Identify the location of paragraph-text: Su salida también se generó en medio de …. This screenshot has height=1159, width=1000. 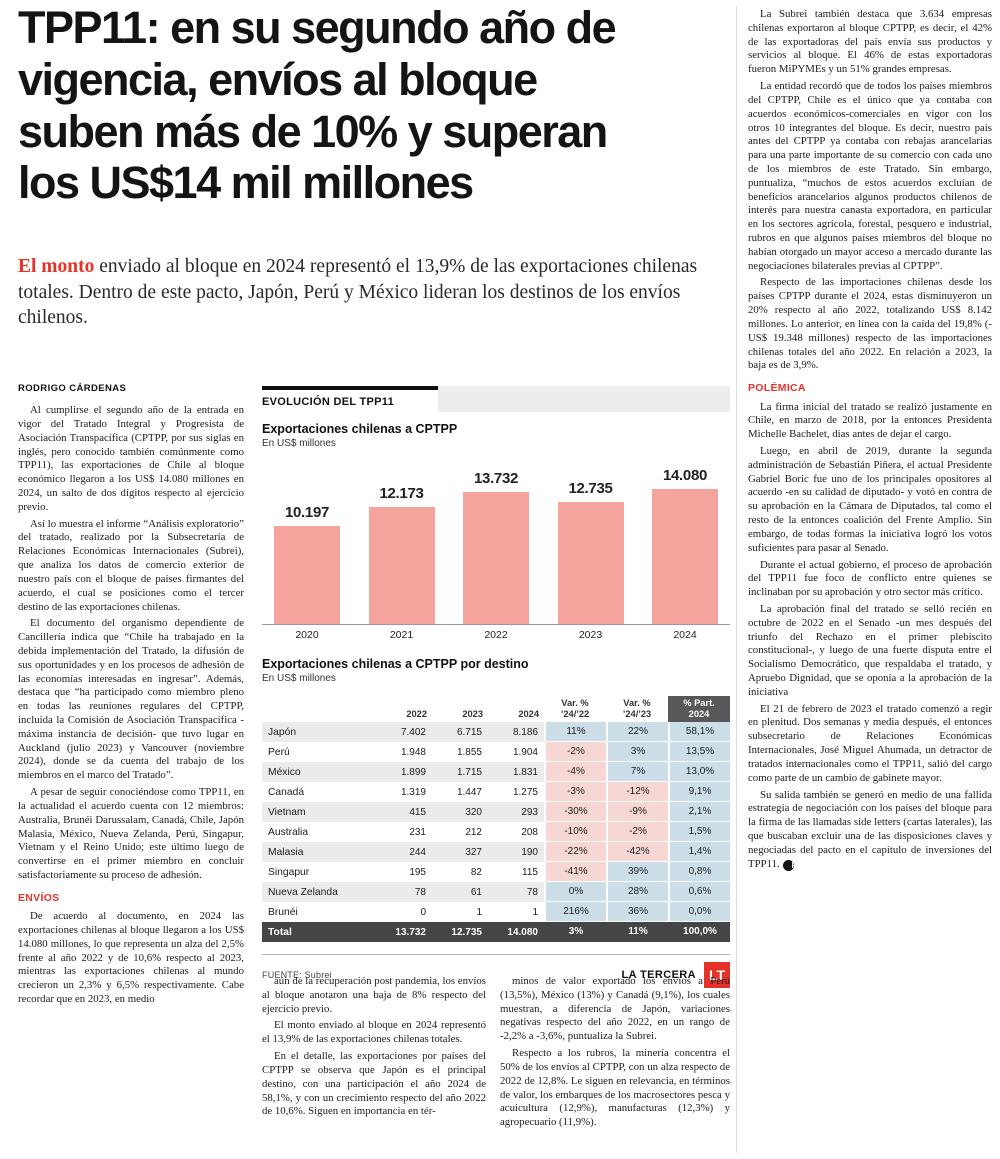
(870, 829).